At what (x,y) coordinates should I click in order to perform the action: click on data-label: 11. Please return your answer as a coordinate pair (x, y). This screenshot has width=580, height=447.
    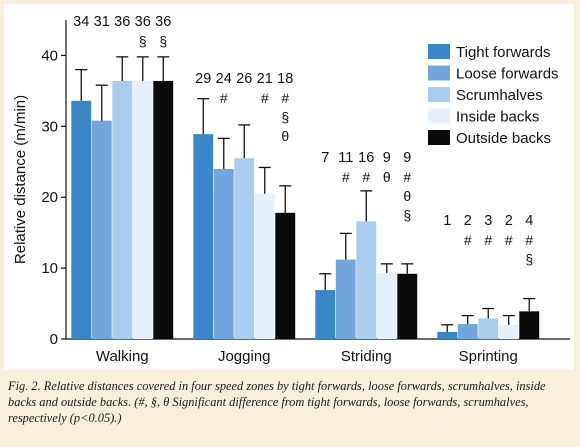
    Looking at the image, I should click on (345, 158).